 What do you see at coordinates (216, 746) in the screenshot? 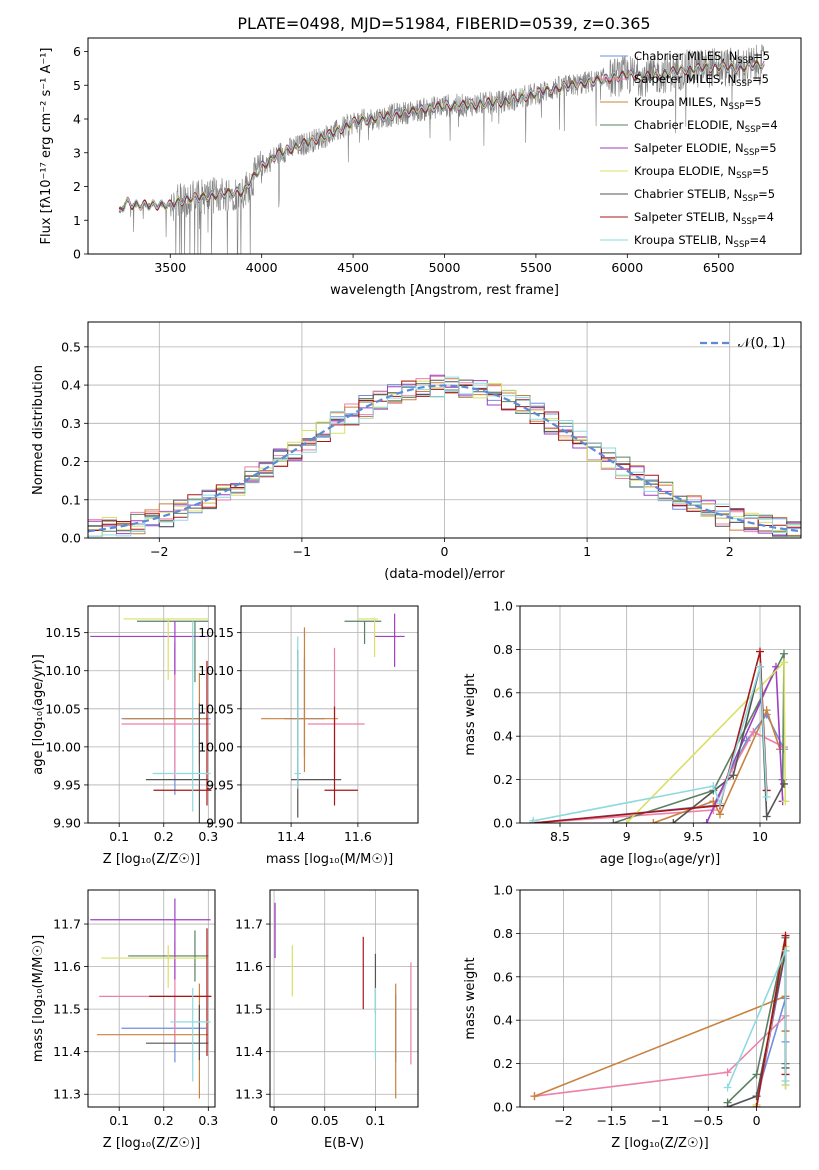
I see `y-tick-label: 10.00` at bounding box center [216, 746].